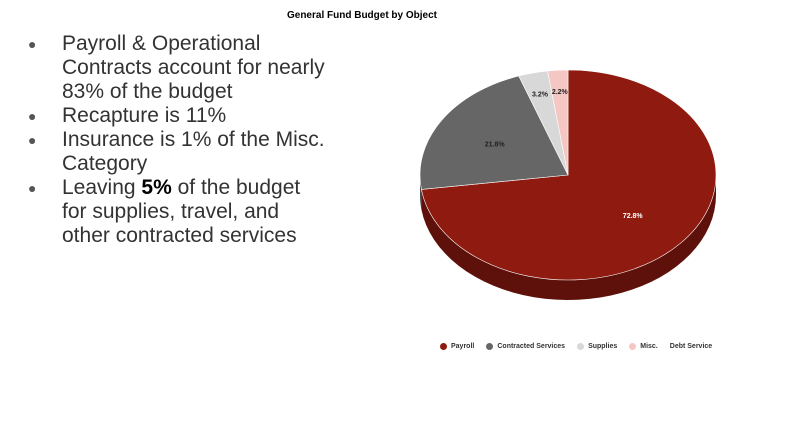 The image size is (800, 428). What do you see at coordinates (558, 122) in the screenshot?
I see `pie-slice-misc` at bounding box center [558, 122].